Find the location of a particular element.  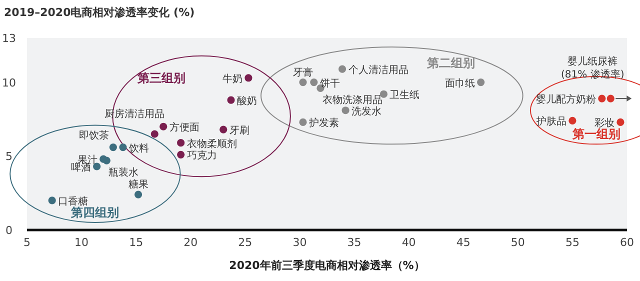

x-tick-label: 40 is located at coordinates (409, 242).